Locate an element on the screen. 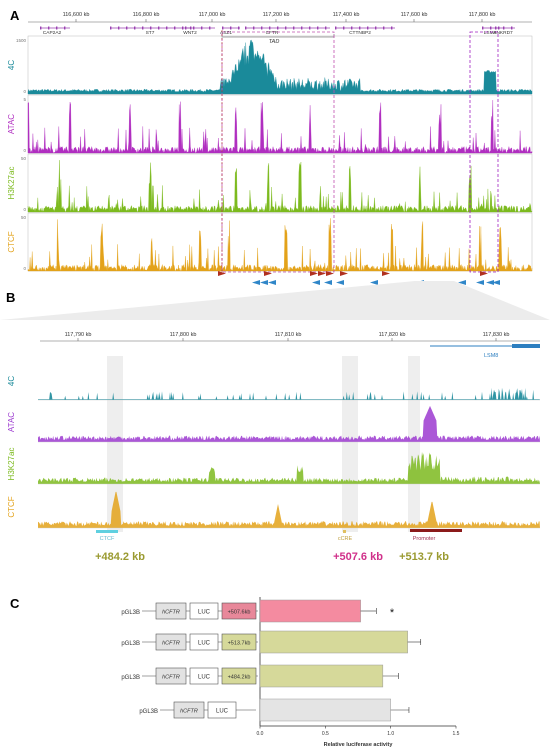 The height and width of the screenshot is (754, 550). promoter-highlight is located at coordinates (414, 444).